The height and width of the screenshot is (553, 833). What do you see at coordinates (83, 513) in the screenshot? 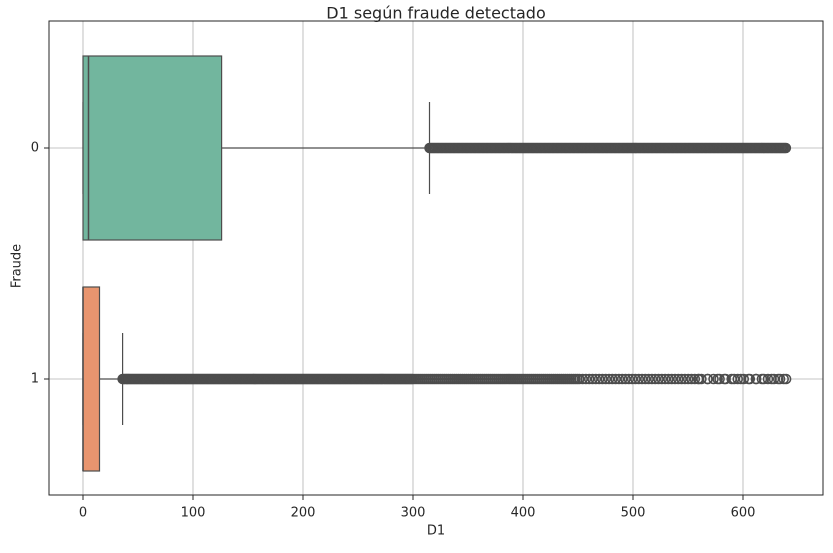
I see `x-tick-label: 0` at bounding box center [83, 513].